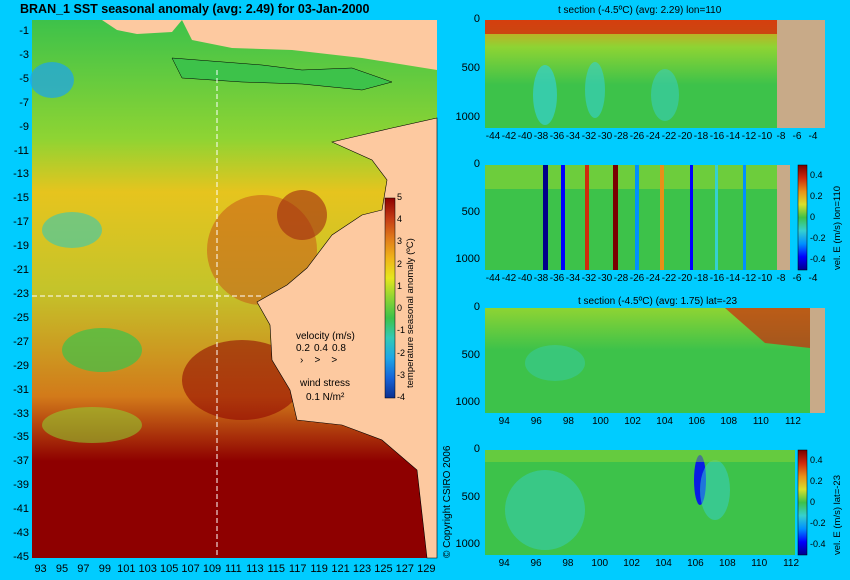  What do you see at coordinates (733, 278) in the screenshot?
I see `panel-x-tick: -14` at bounding box center [733, 278].